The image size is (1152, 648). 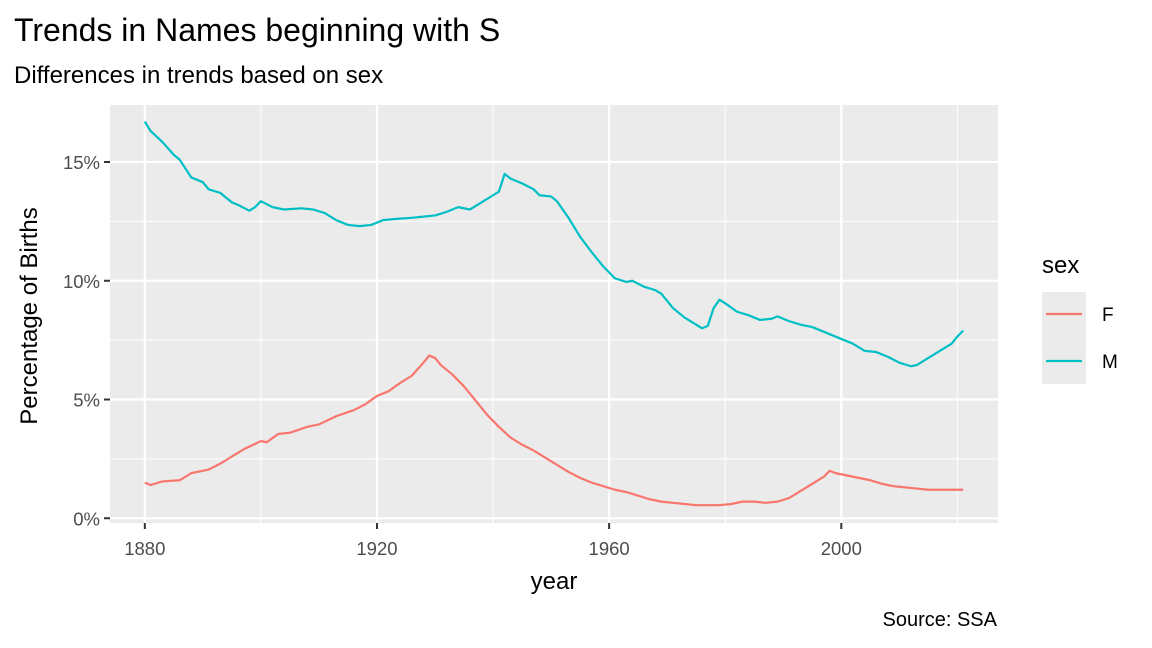 What do you see at coordinates (86, 340) in the screenshot?
I see `y-axis: 0% 5% 10% 15%` at bounding box center [86, 340].